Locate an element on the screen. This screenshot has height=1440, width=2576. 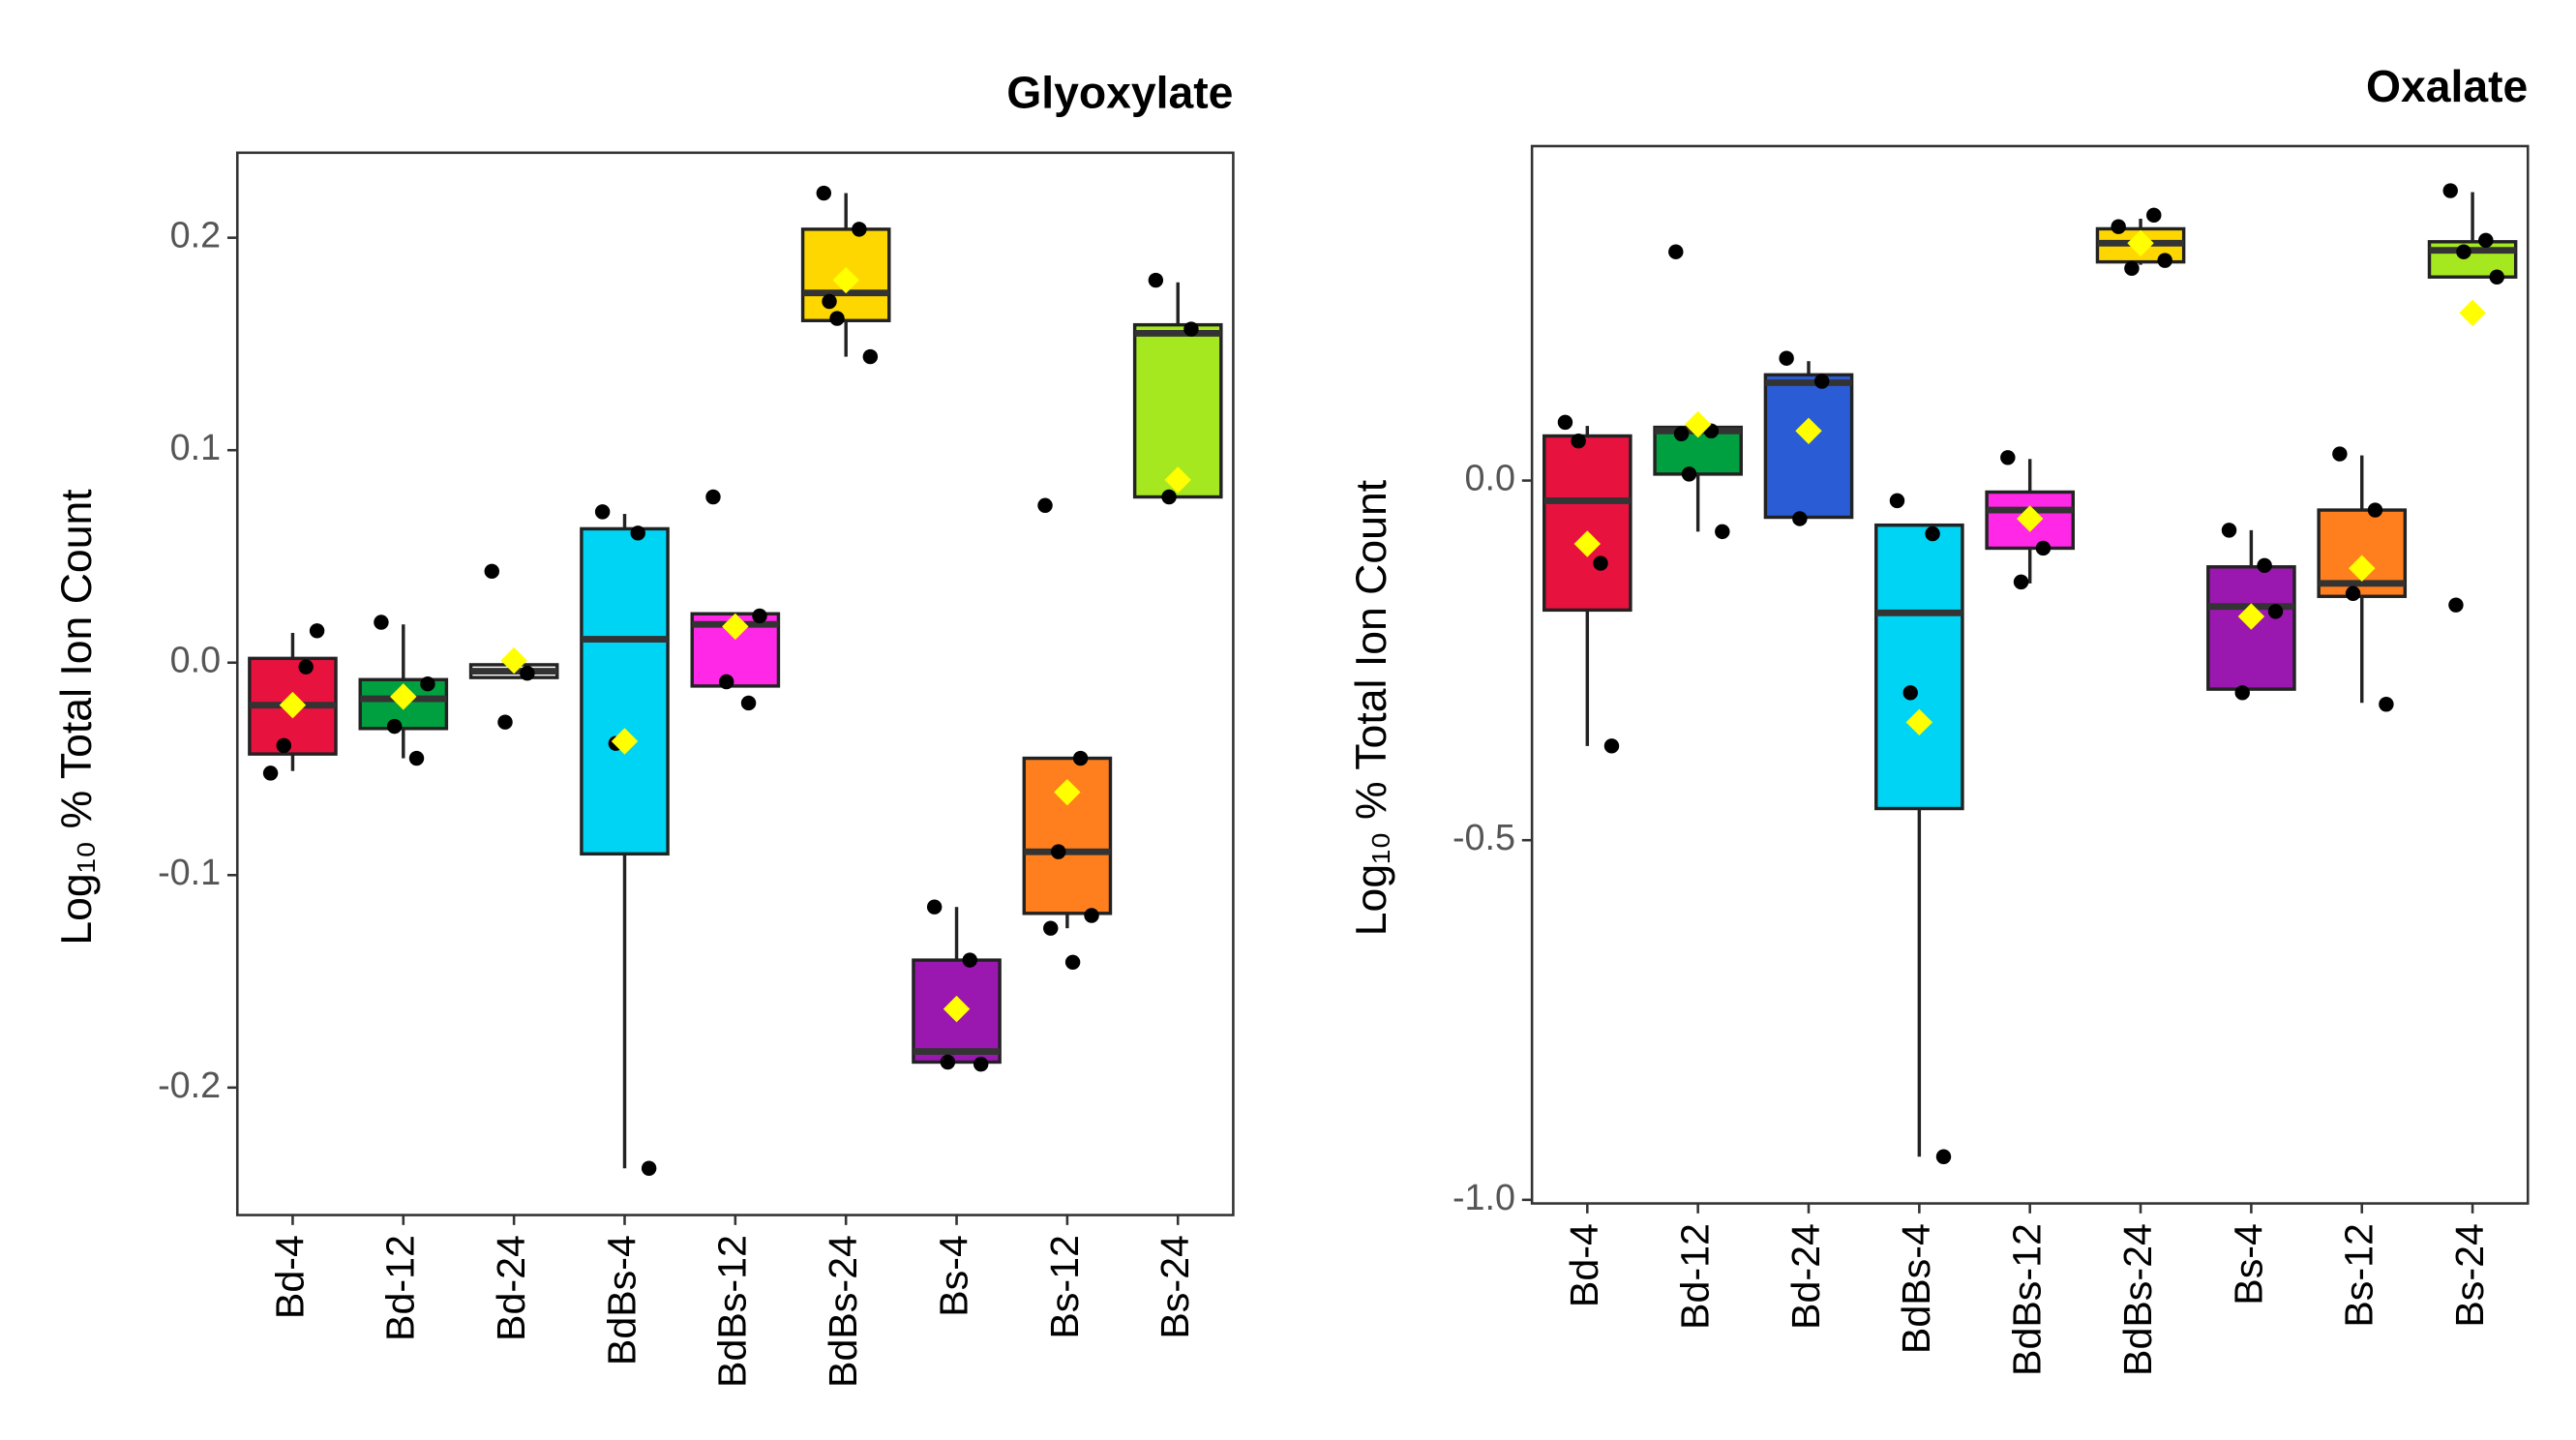
y-tick-label: -1.0 is located at coordinates (1484, 1197).